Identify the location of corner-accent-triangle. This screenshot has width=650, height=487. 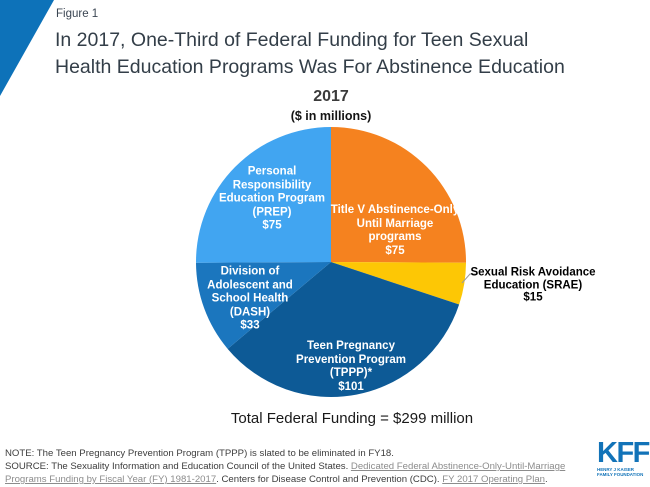
(27, 48).